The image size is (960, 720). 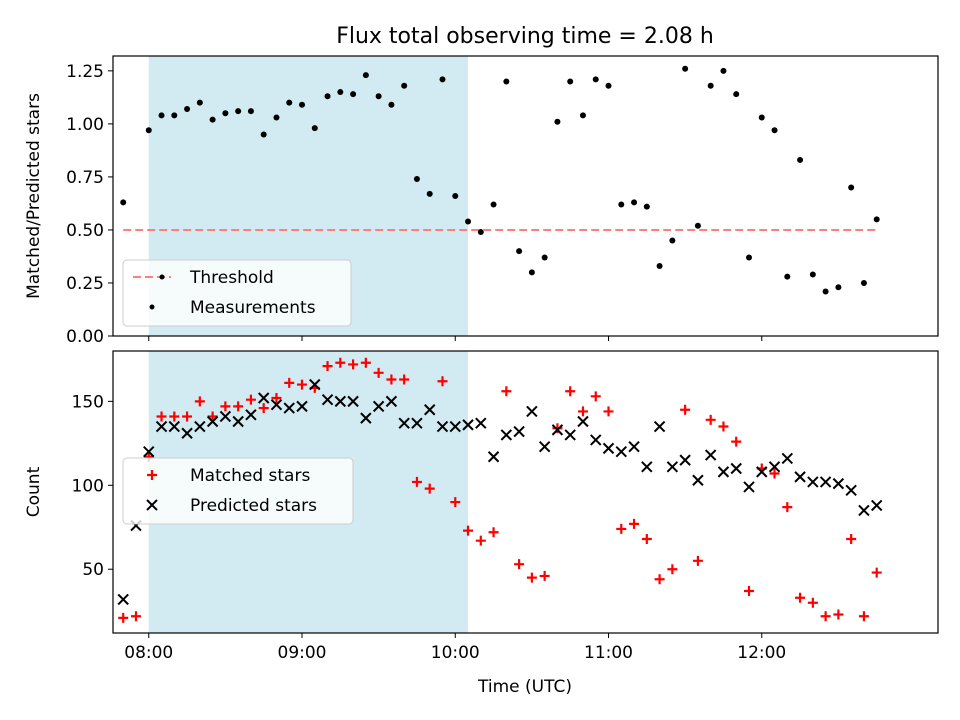 I want to click on y-tick-label: 1.00, so click(x=85, y=125).